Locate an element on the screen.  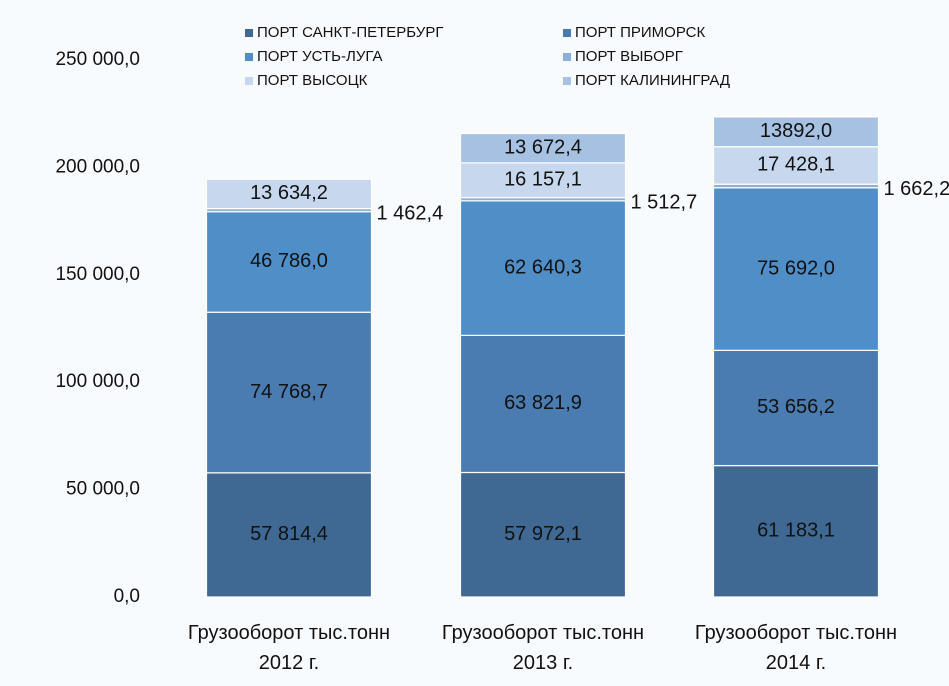
data-label: 75 692,0 is located at coordinates (796, 268).